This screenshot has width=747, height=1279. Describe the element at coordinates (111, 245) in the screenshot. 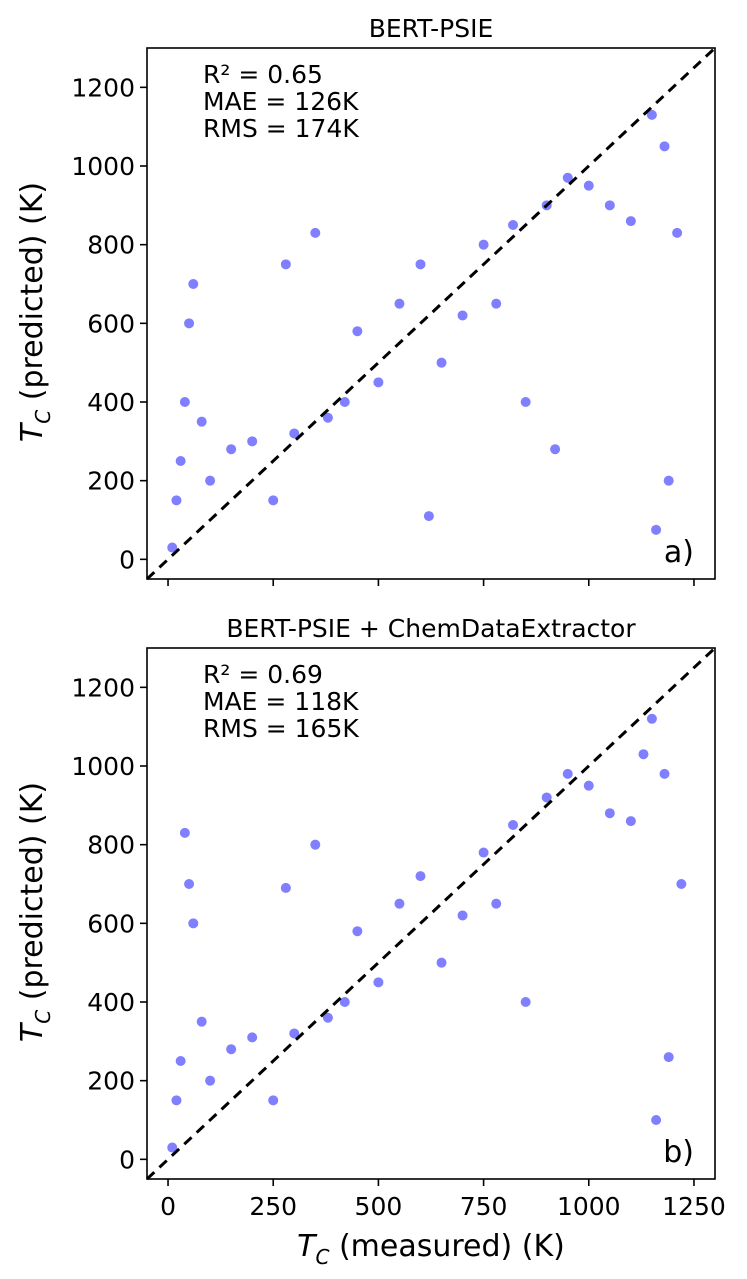

I see `panel-a-y-tick-label: 800` at that location.